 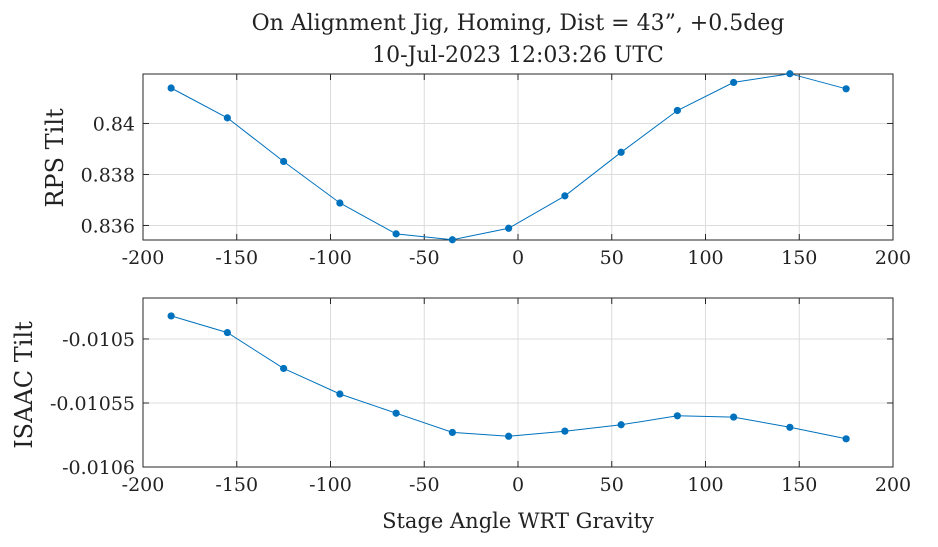 I want to click on isaac-x-tick-label: -150, so click(x=236, y=485).